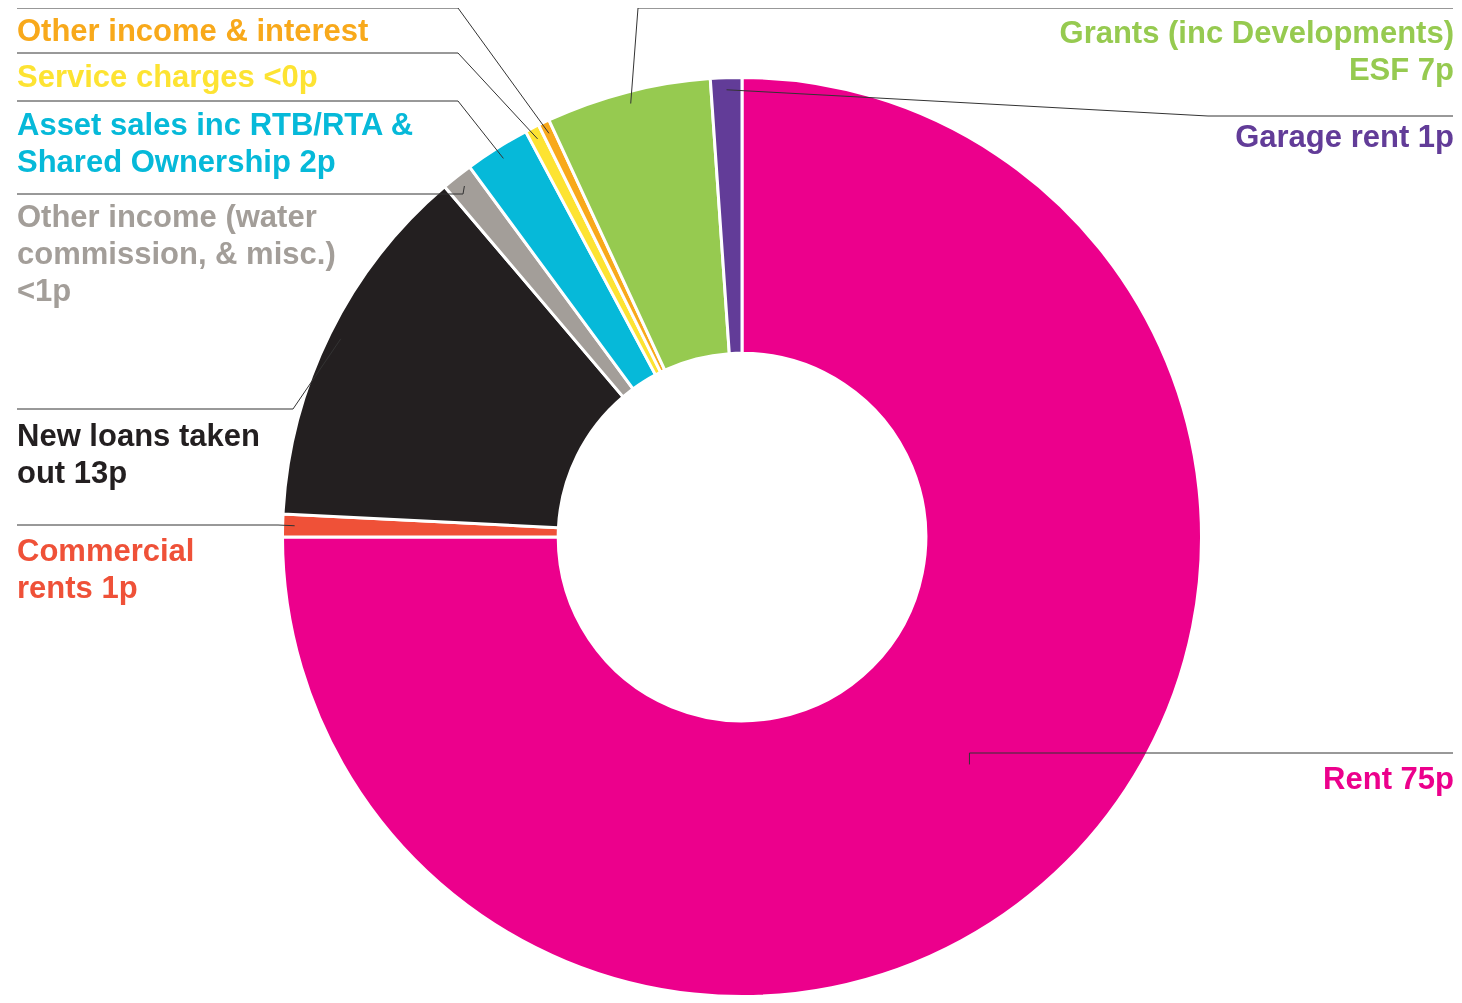  Describe the element at coordinates (1388, 778) in the screenshot. I see `slice-label: Rent 75p` at that location.